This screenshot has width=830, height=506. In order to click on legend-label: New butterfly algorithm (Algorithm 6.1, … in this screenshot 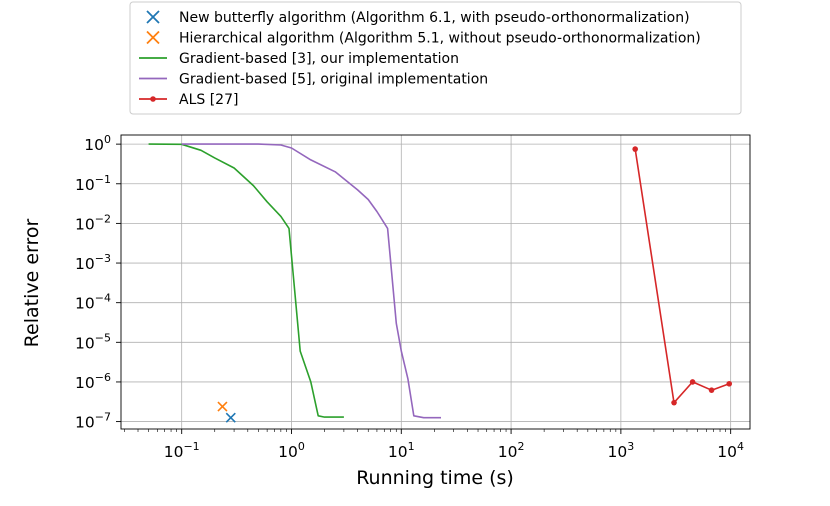, I will do `click(434, 18)`.